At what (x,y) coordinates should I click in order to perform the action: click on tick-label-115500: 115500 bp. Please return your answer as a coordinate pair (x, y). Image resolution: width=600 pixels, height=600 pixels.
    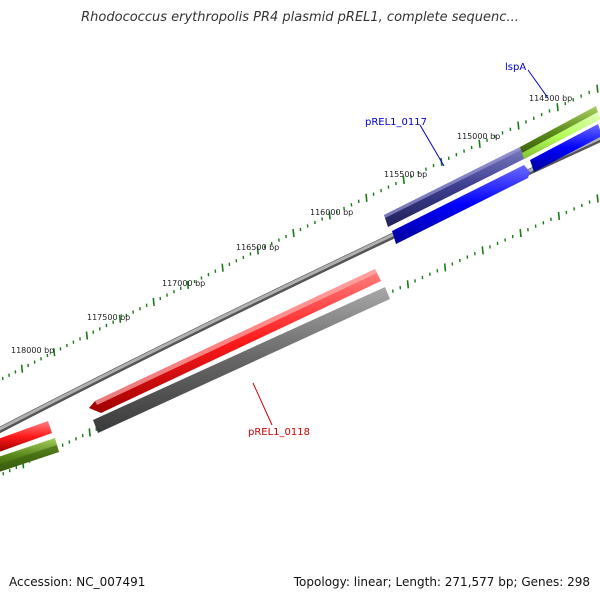
    Looking at the image, I should click on (405, 174).